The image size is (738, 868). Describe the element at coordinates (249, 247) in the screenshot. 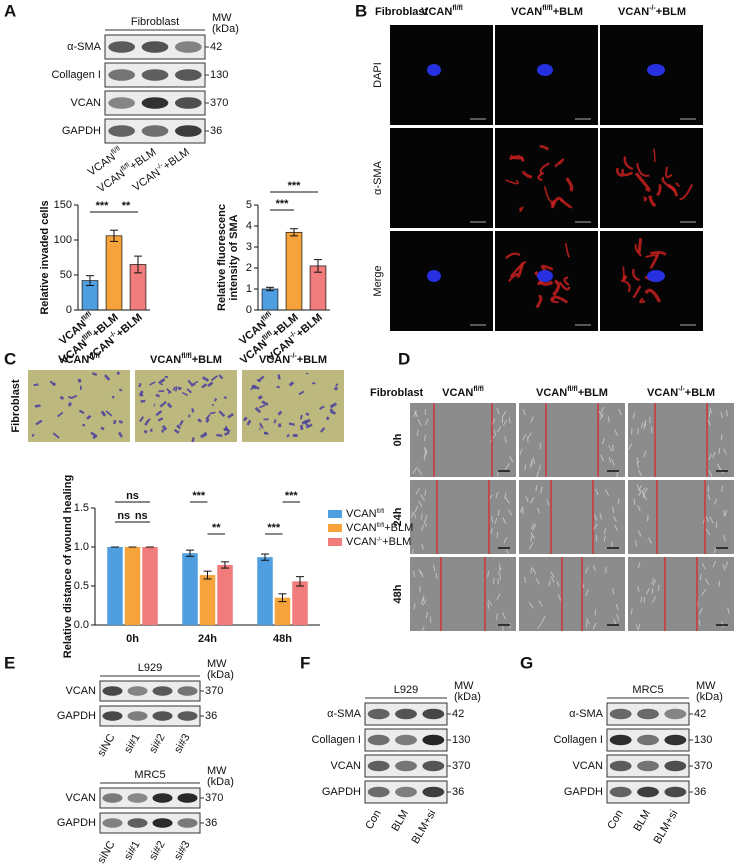

I see `y-tick-label: 3` at that location.